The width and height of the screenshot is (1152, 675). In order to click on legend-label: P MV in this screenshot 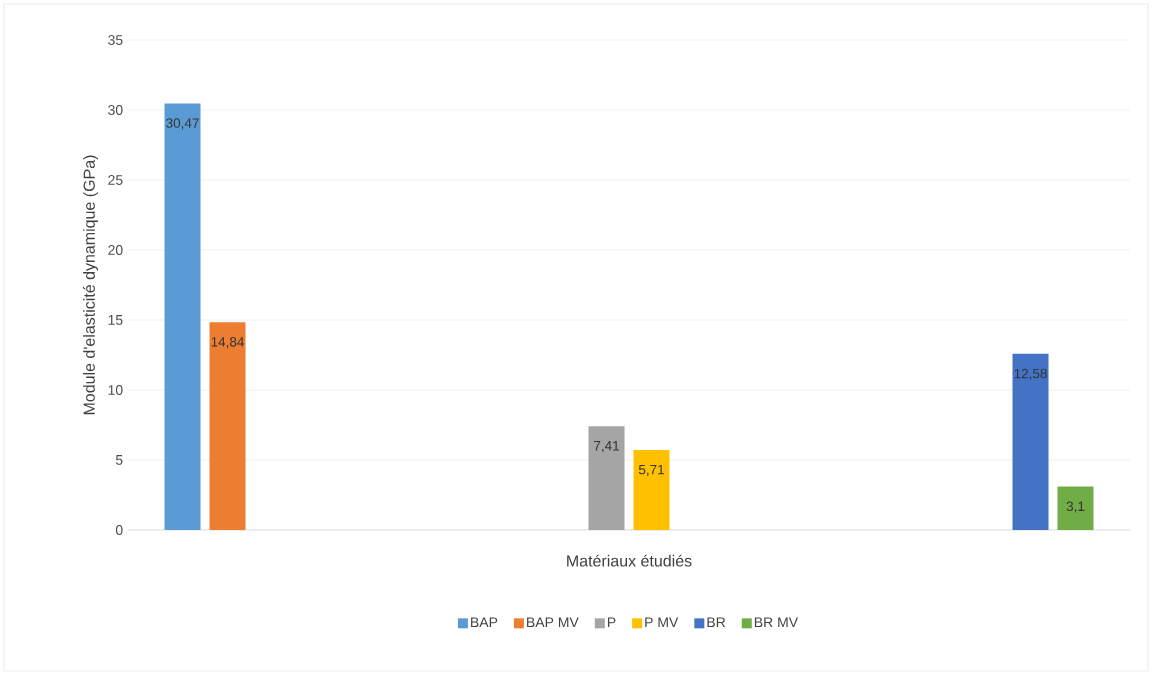, I will do `click(662, 622)`.